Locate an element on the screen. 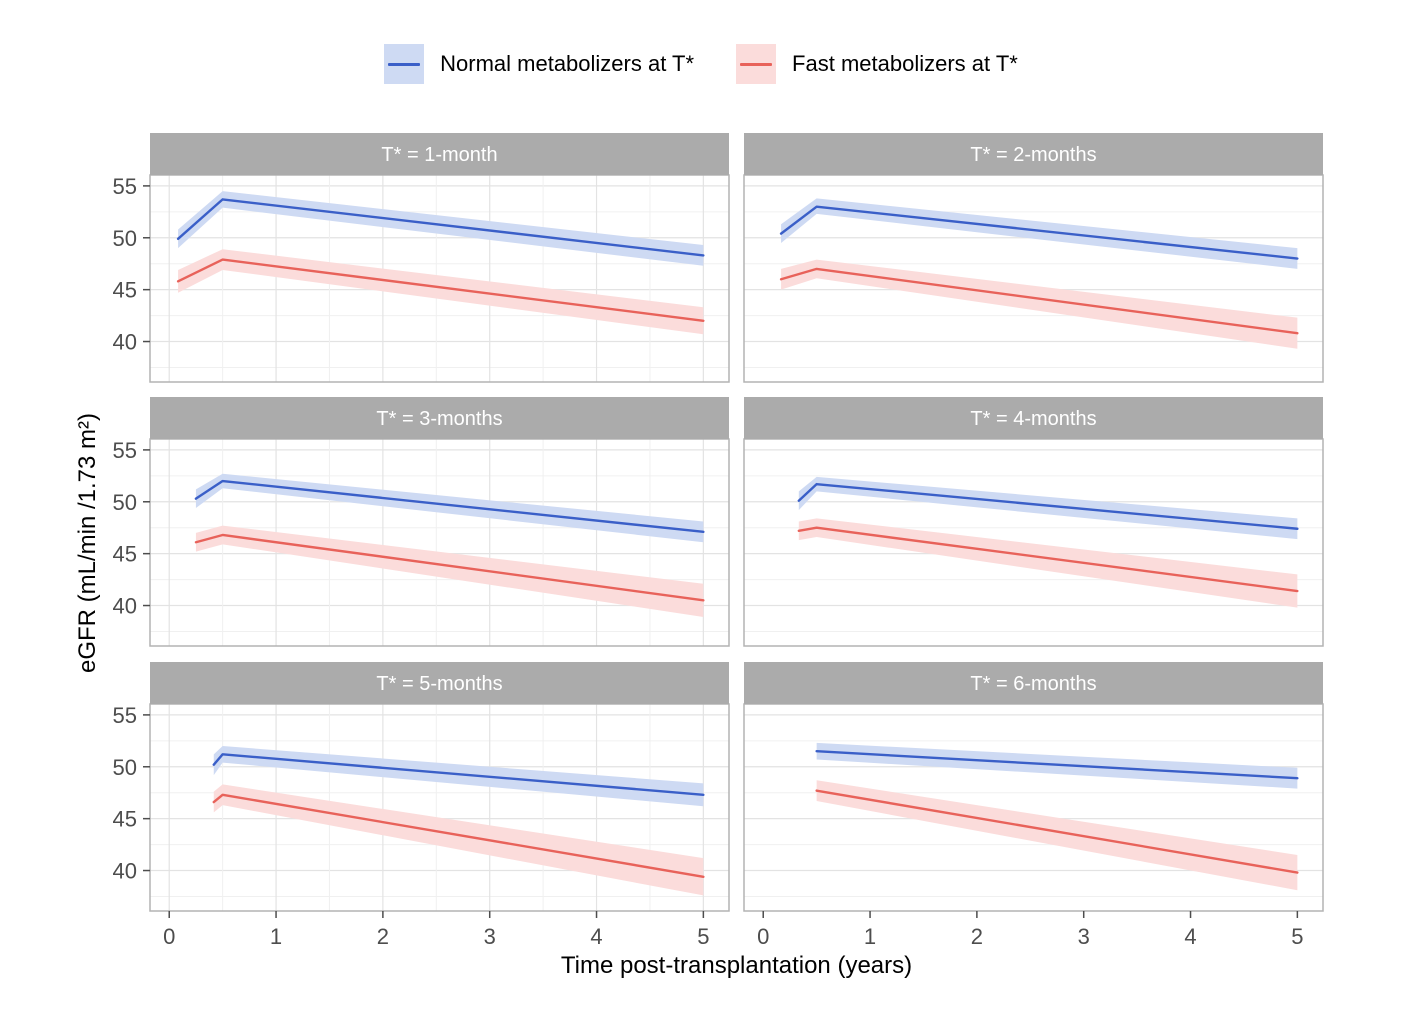  x-axis-title: Time post-transplantation (years) is located at coordinates (736, 965).